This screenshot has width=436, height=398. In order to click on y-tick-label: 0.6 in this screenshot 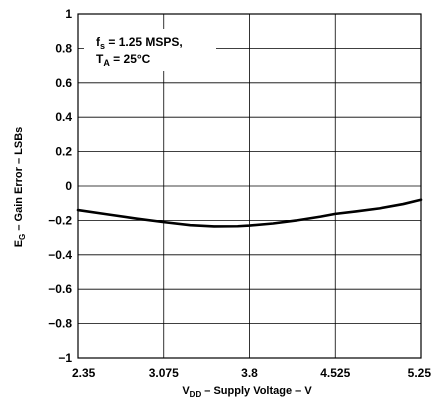, I will do `click(63, 83)`.